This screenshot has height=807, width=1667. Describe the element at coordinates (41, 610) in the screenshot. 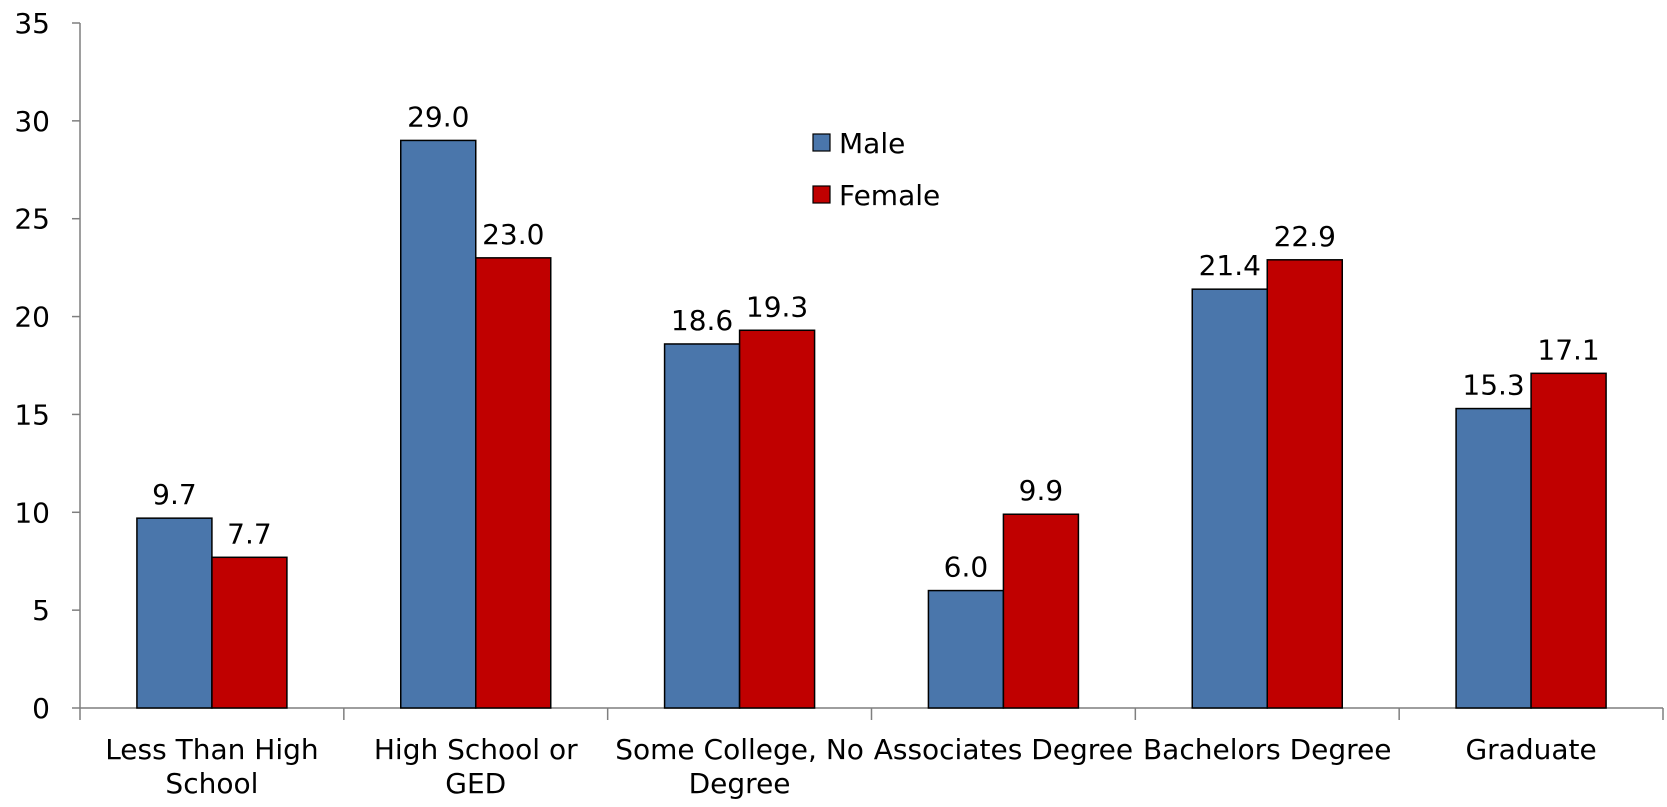

I see `y-tick-label: 5` at that location.